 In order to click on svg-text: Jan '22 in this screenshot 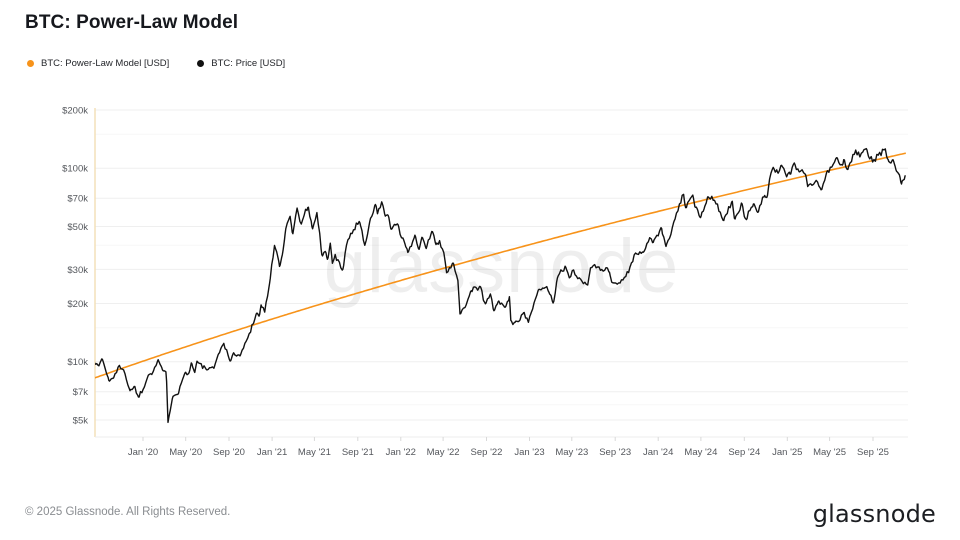, I will do `click(401, 452)`.